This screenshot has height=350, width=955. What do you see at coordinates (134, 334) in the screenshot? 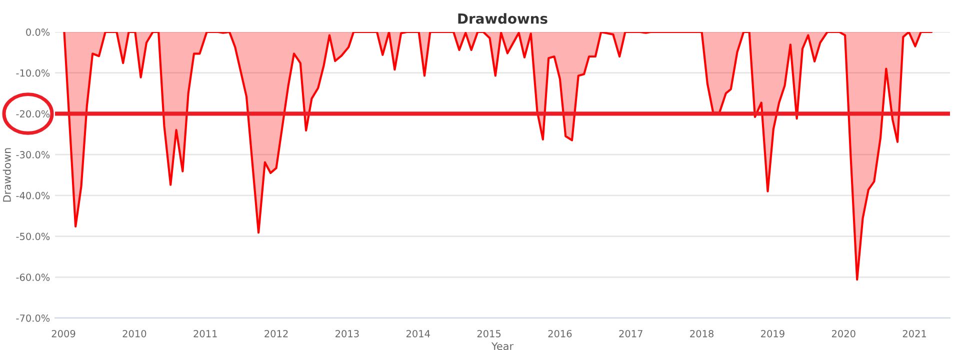
I see `x-tick-label: 2010` at bounding box center [134, 334].